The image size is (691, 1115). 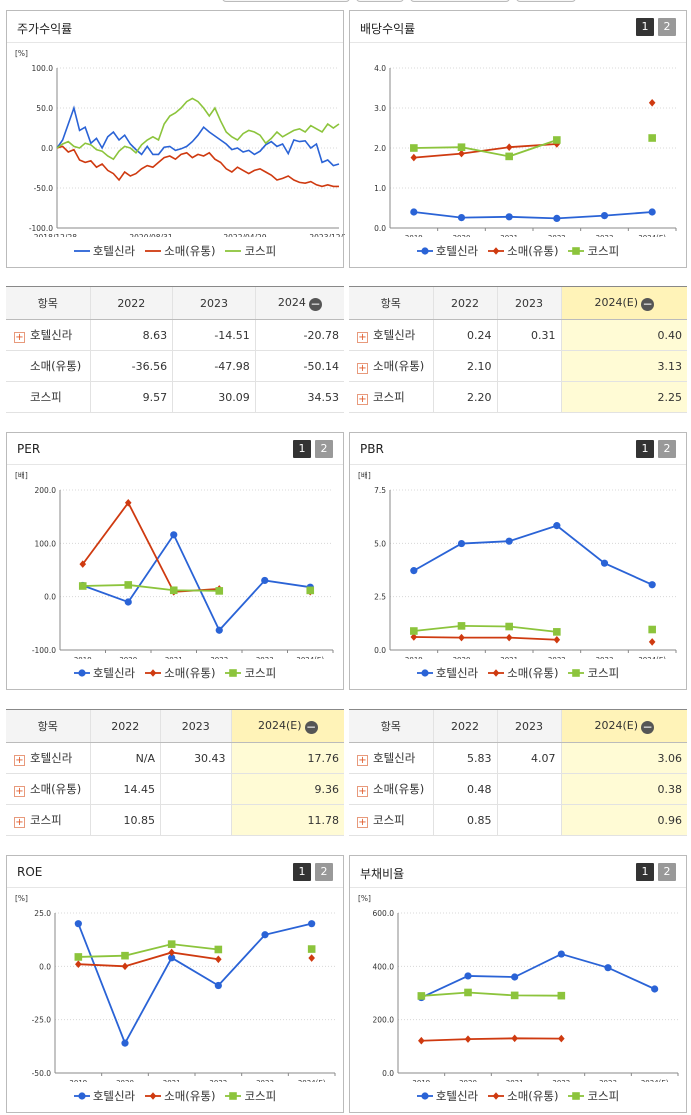 I want to click on x-tick-label: 2023, so click(x=608, y=1080).